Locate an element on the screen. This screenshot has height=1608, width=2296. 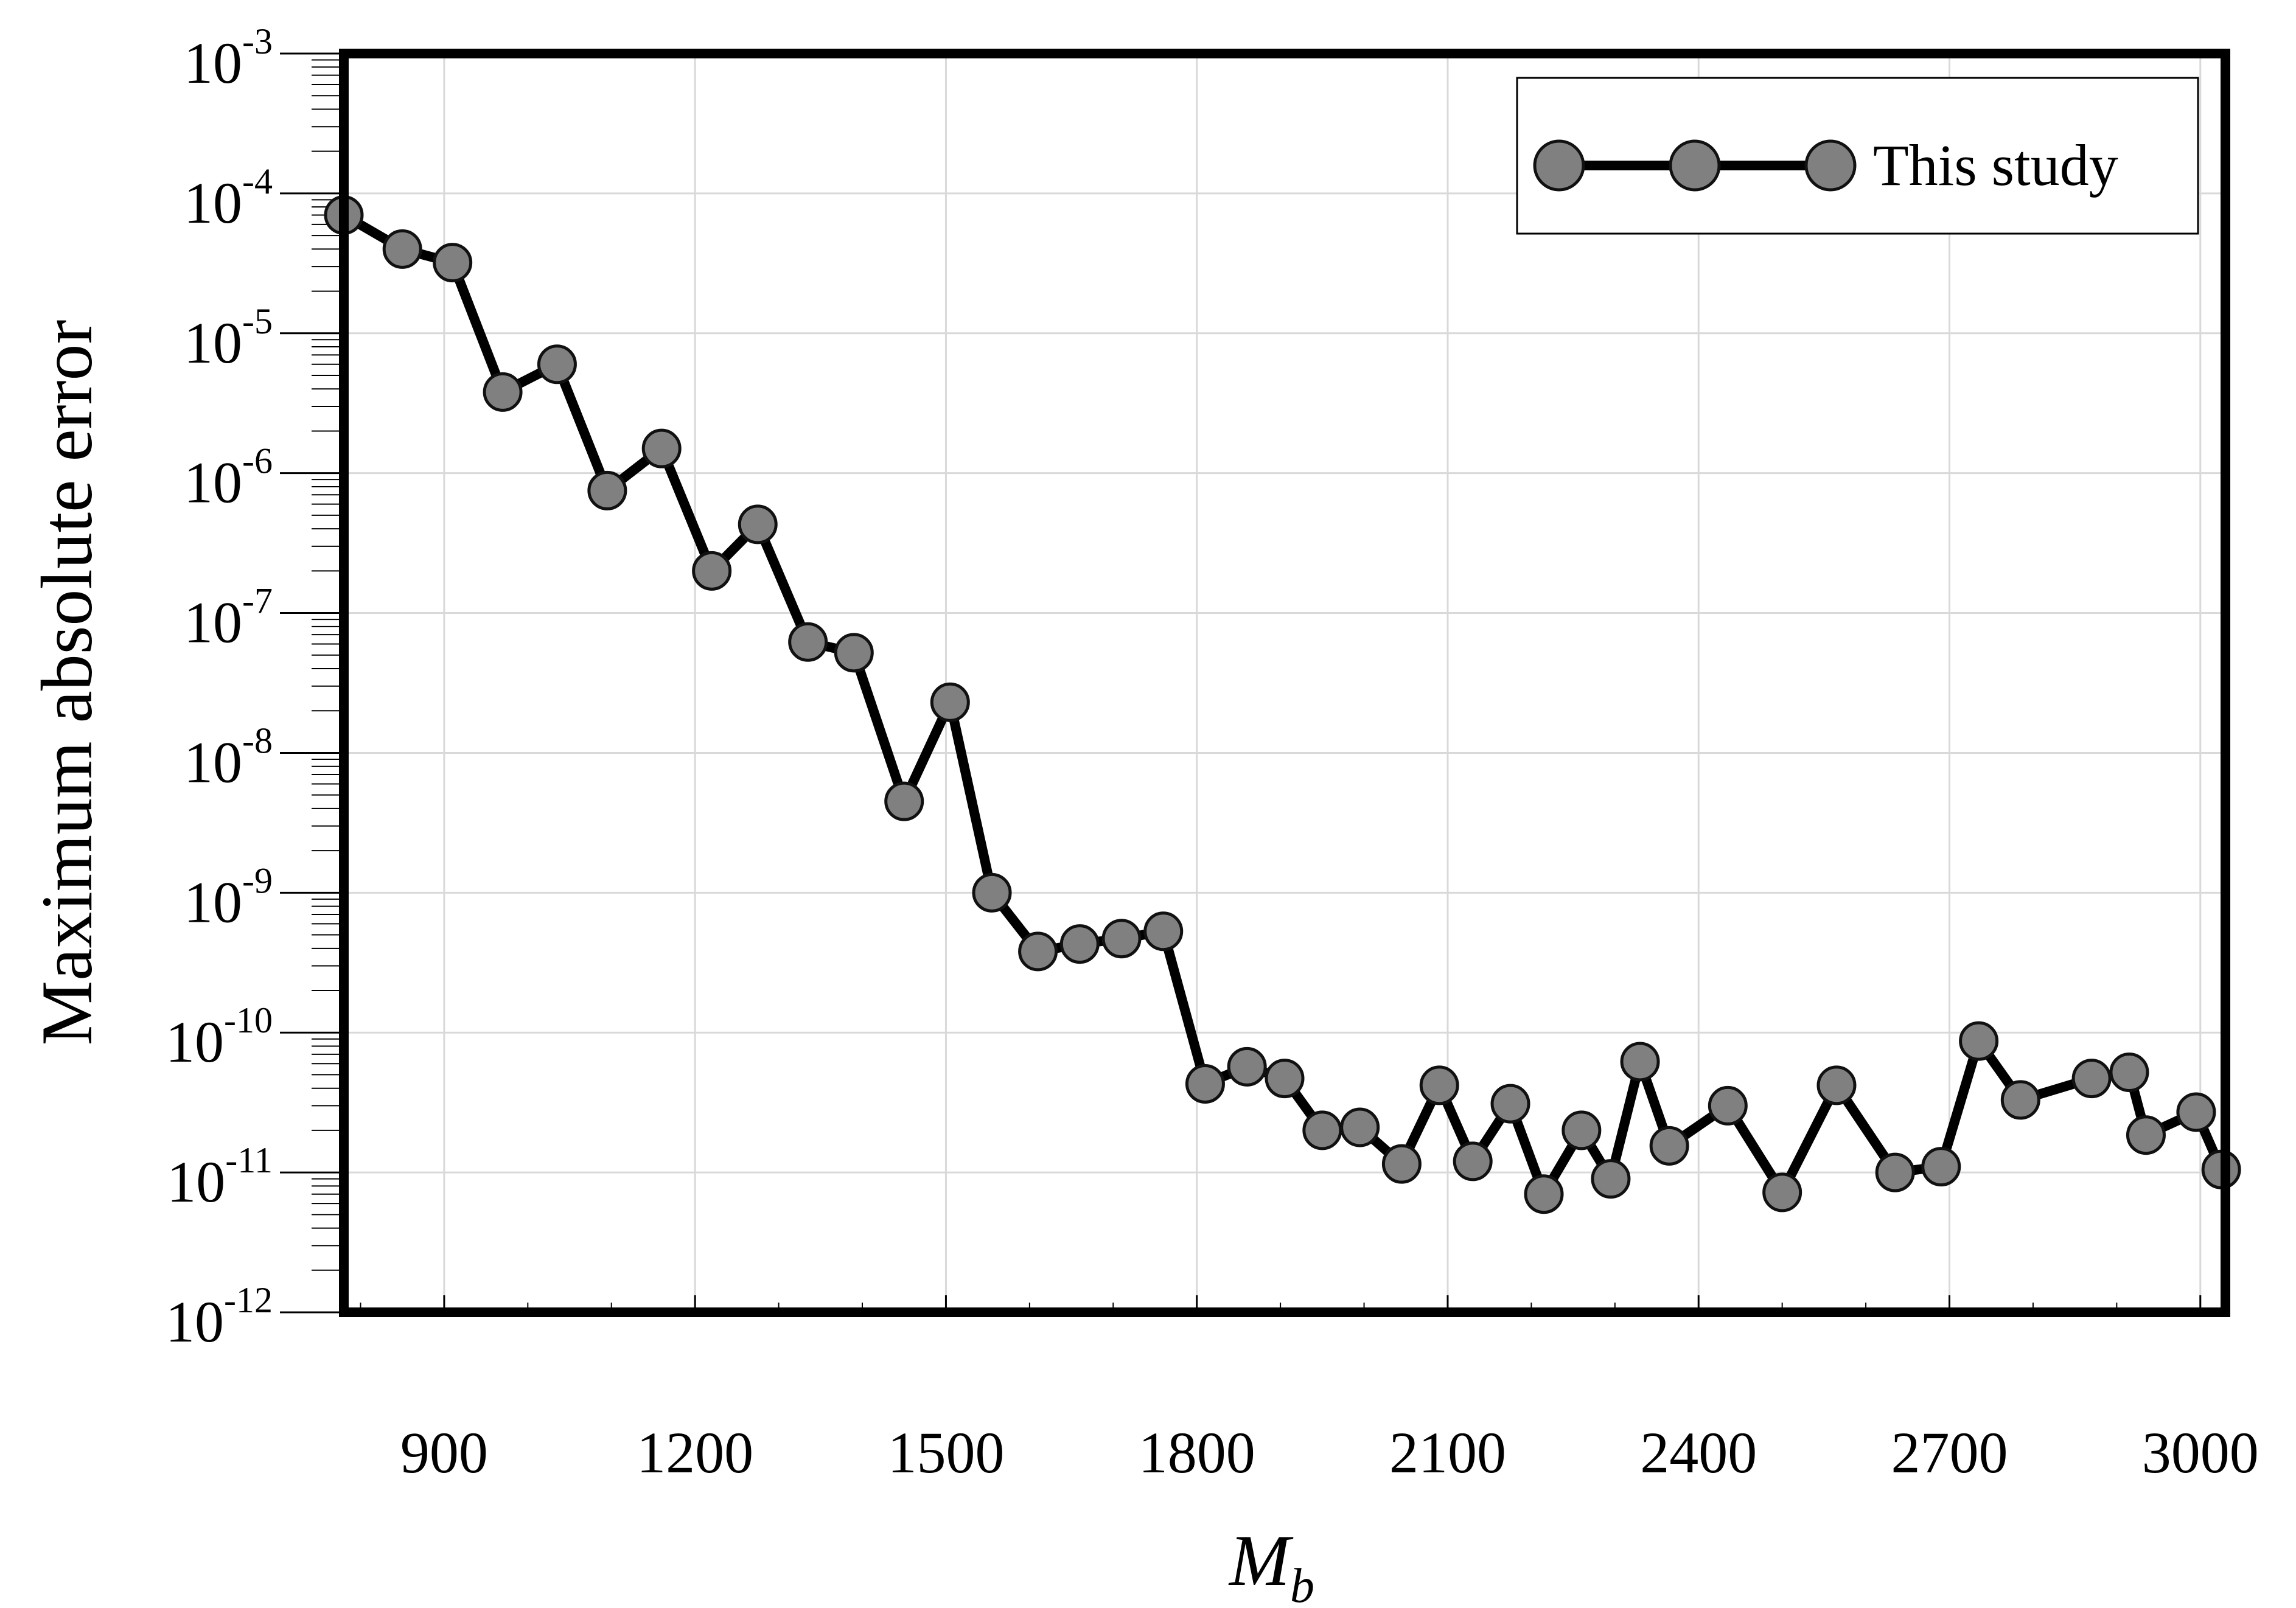
y-tick-label: 10⁻⁶ is located at coordinates (228, 478).